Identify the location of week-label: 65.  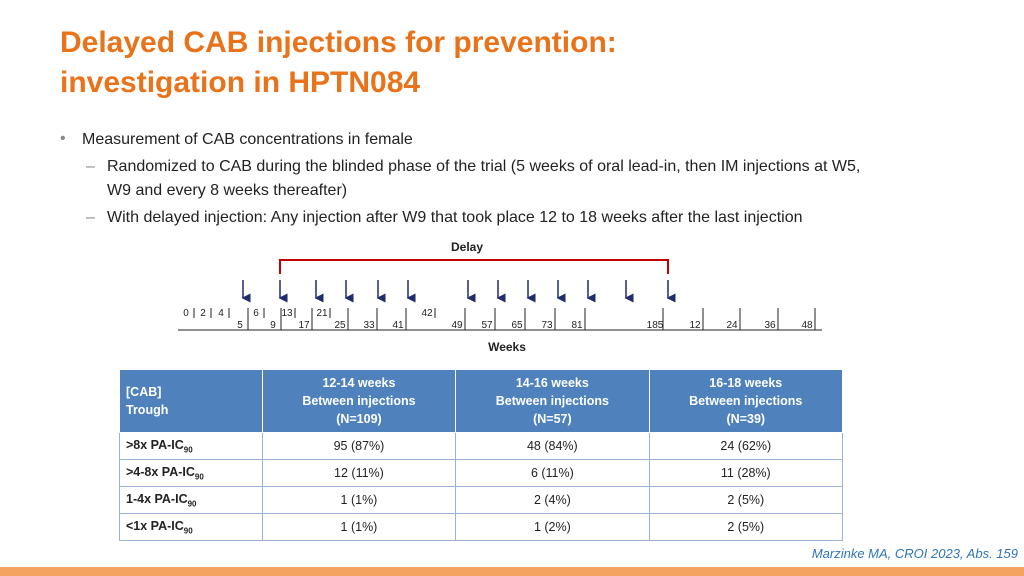
(517, 325).